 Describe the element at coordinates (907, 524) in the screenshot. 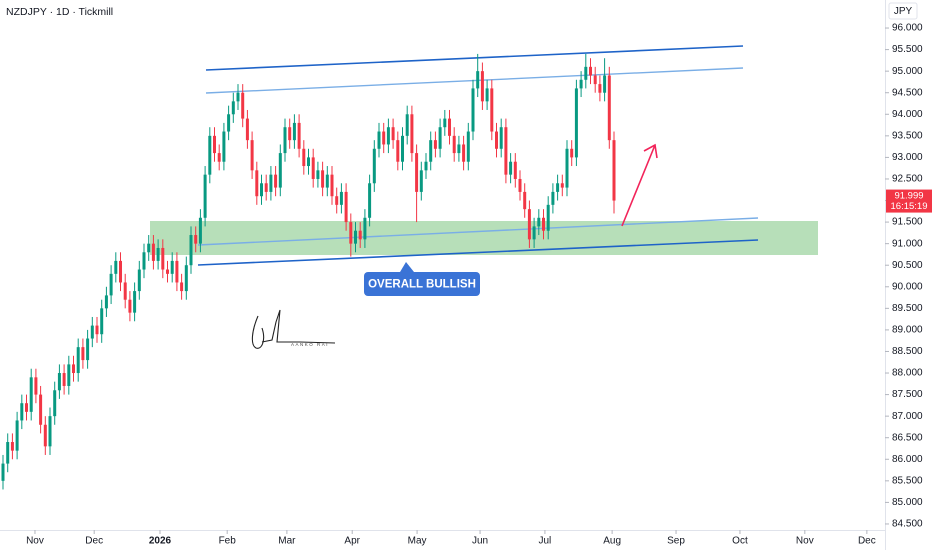

I see `y-tick-label: 84.500` at that location.